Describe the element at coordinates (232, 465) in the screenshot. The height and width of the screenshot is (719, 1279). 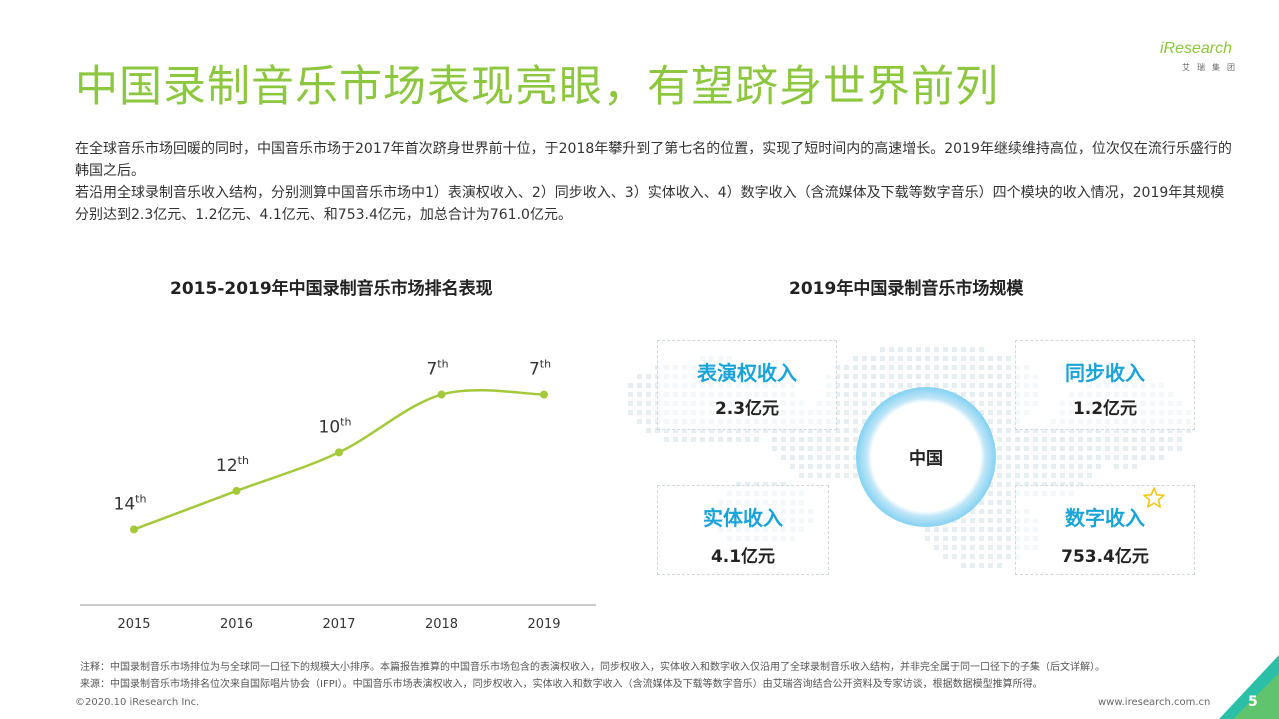
I see `rank-label-2016: 12th` at that location.